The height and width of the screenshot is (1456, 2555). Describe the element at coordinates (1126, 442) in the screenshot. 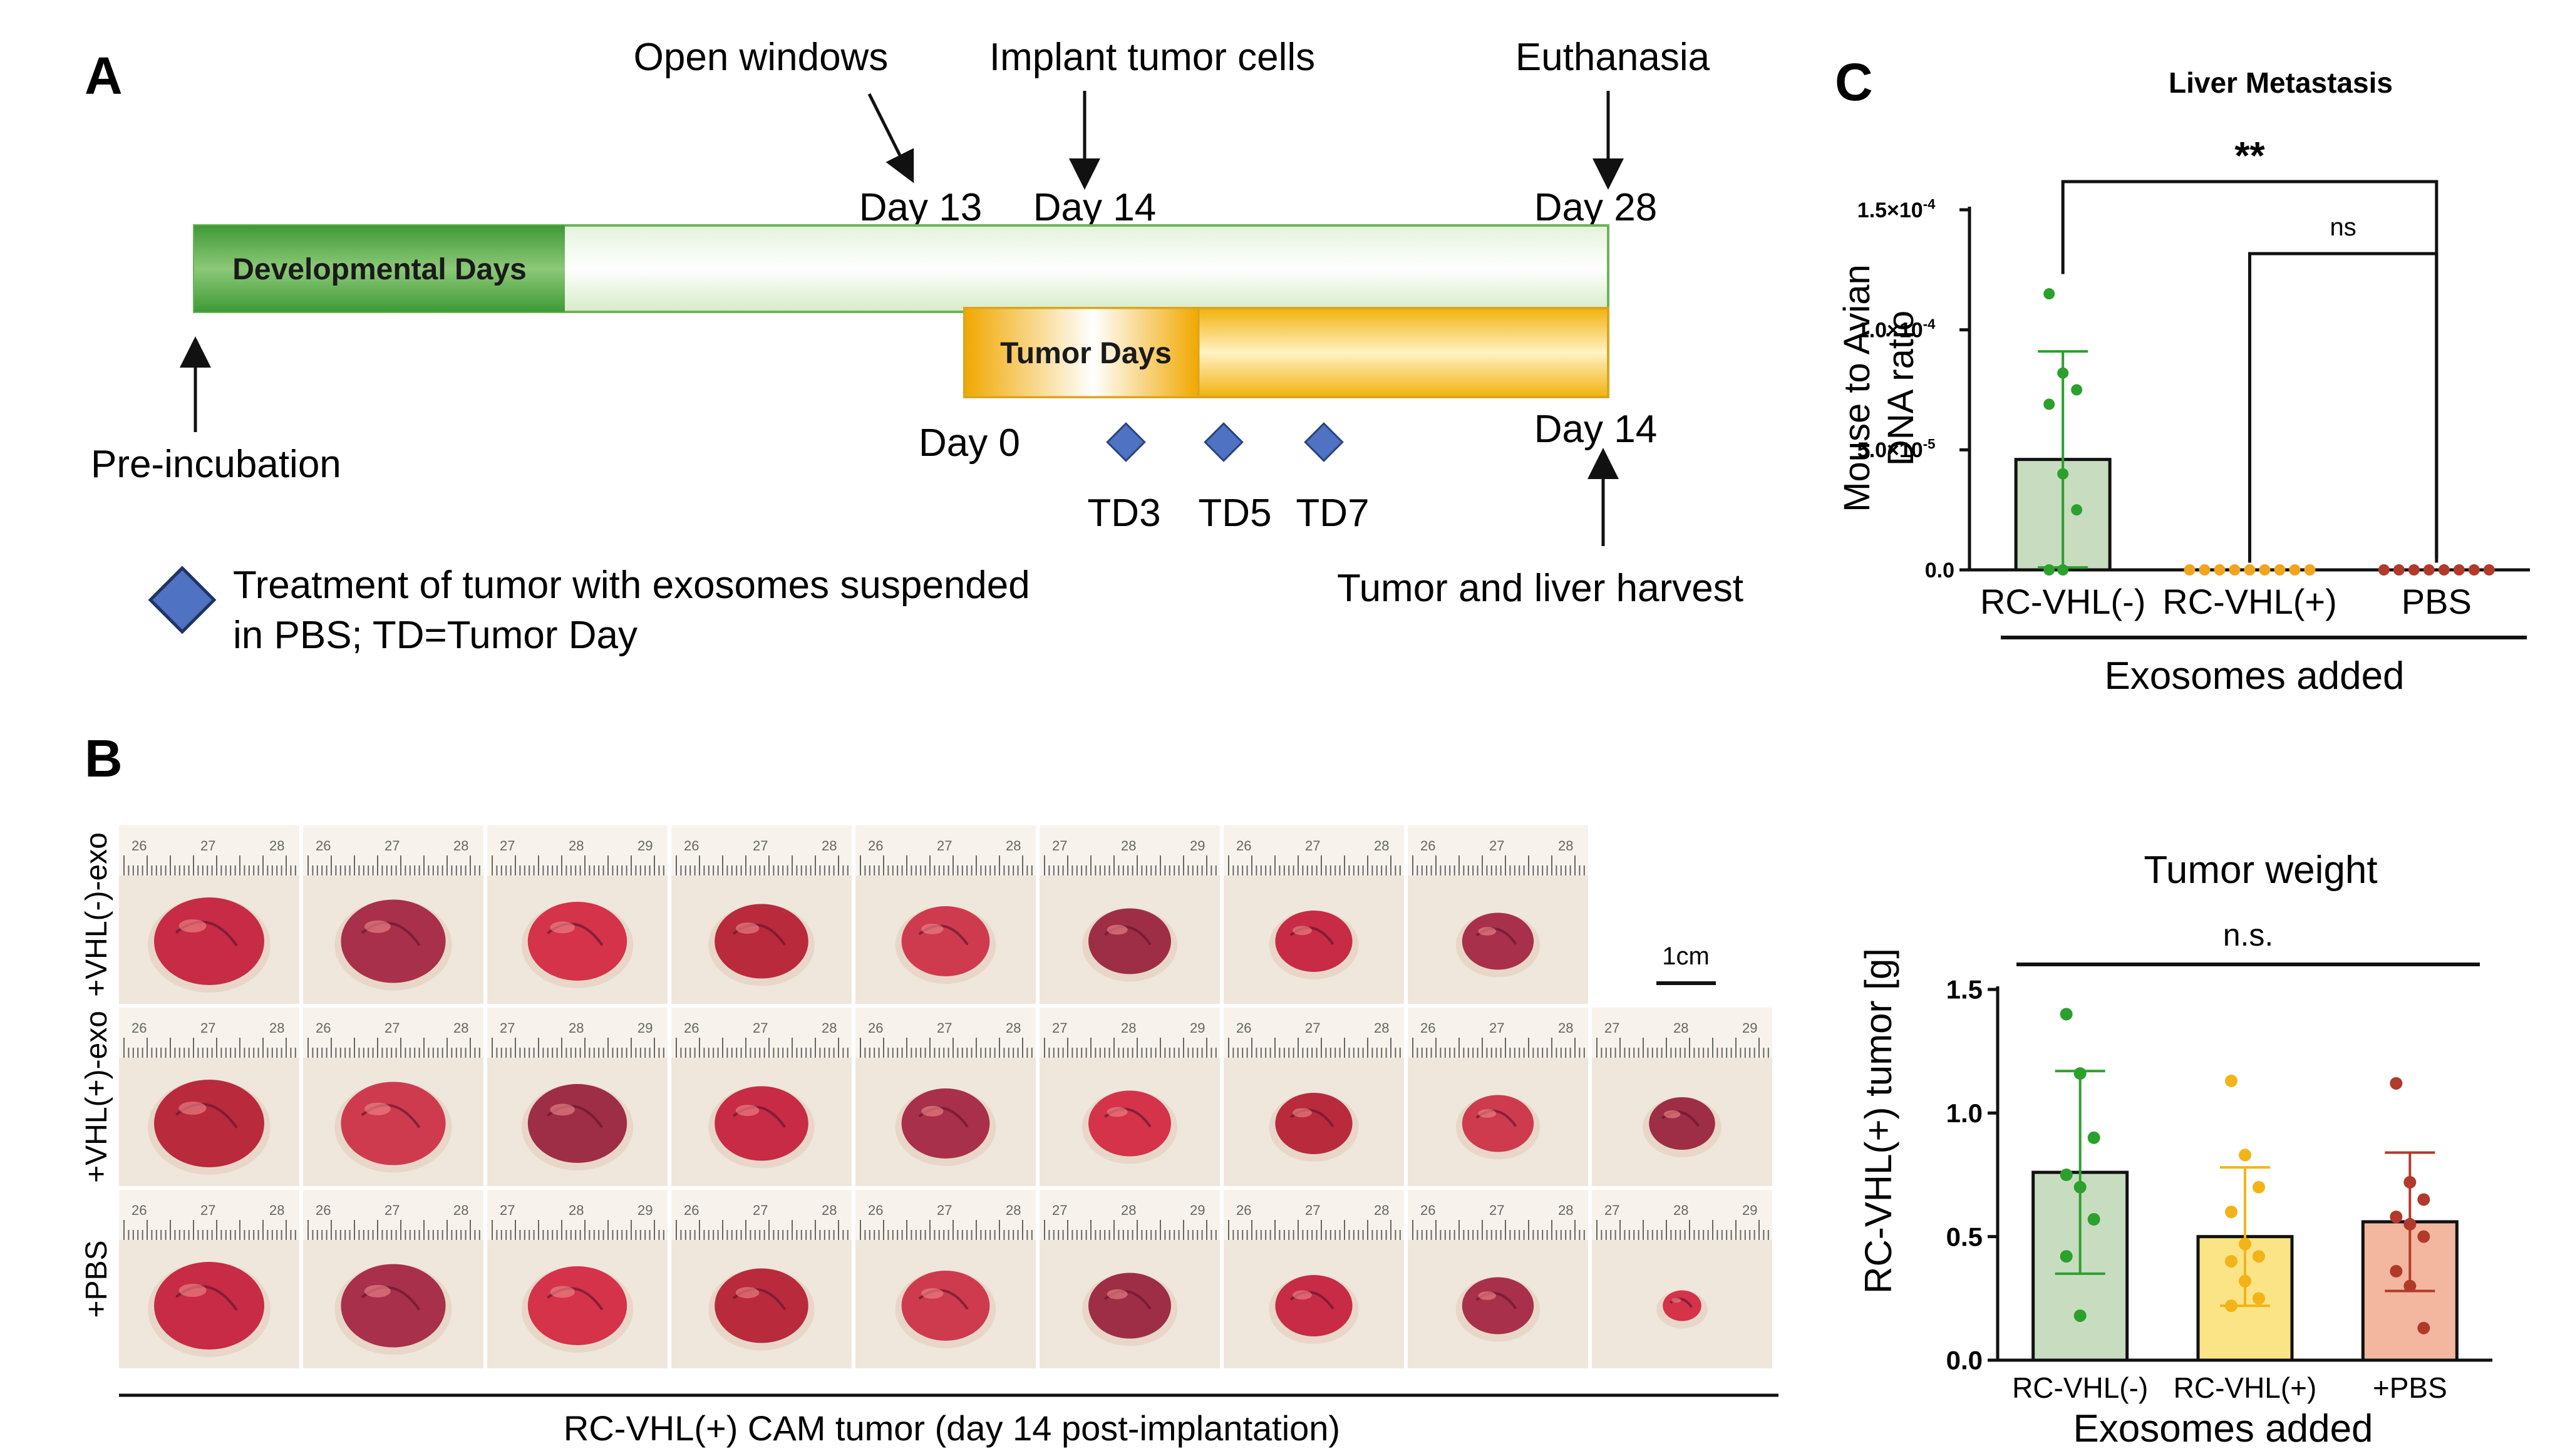

I see `treatment-diamond` at that location.